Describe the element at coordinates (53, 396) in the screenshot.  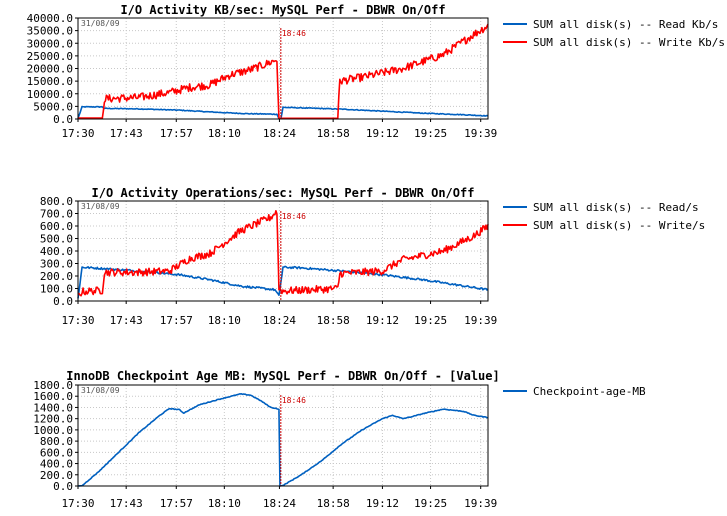
I see `y-tick-label: 1600.0` at that location.